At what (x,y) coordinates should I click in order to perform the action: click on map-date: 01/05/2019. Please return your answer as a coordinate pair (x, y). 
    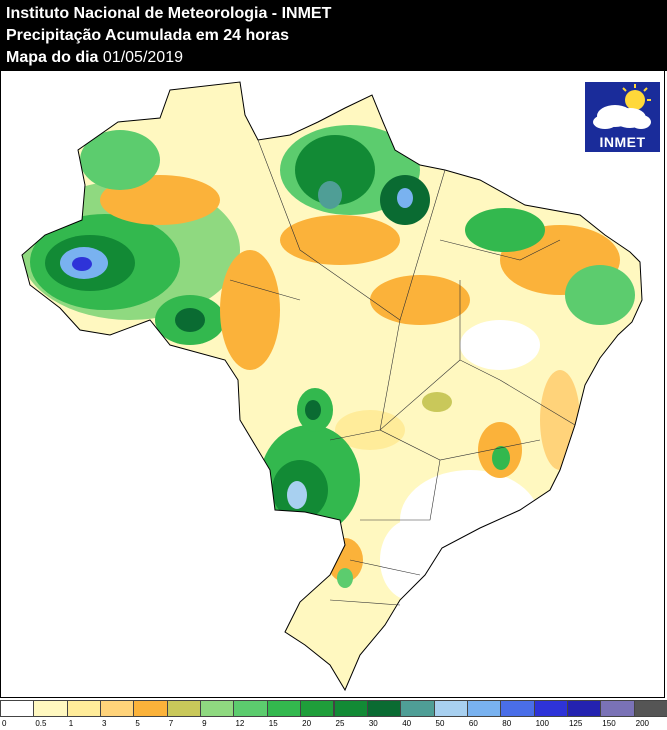
    Looking at the image, I should click on (142, 57).